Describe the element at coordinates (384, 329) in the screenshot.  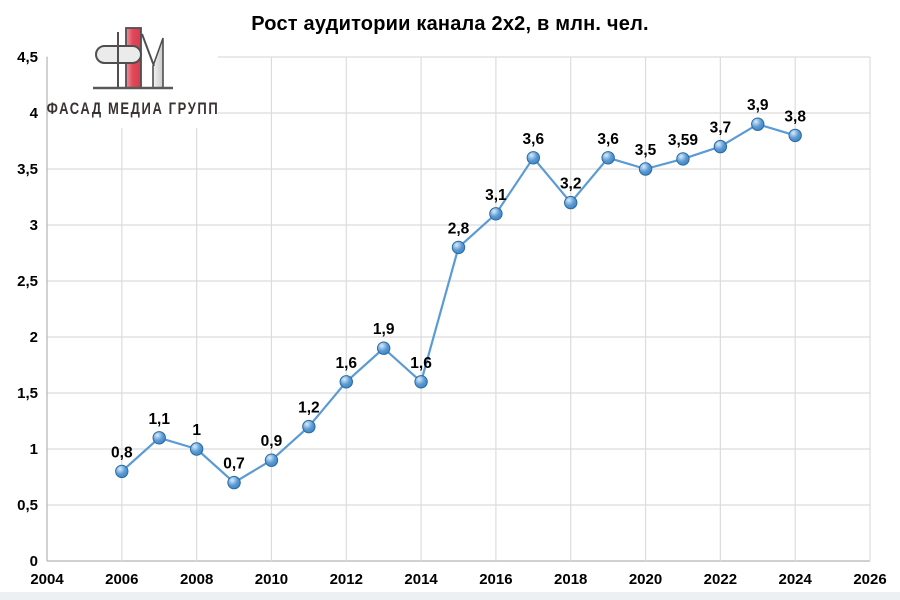
I see `data-label: 1,9` at that location.